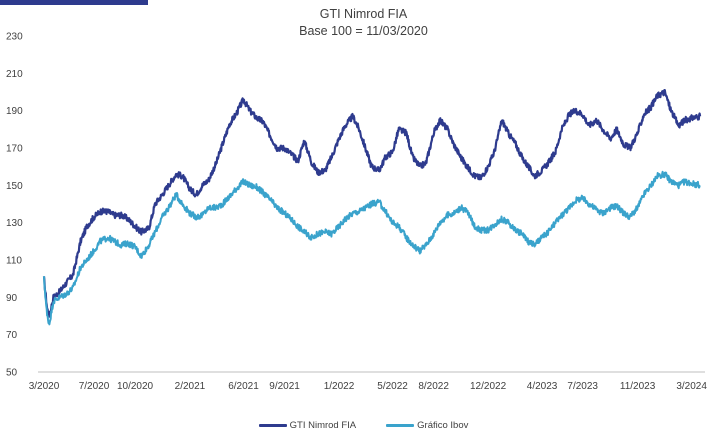 The width and height of the screenshot is (727, 437). I want to click on legend-item-nimrod: GTI Nimrod FIA, so click(307, 425).